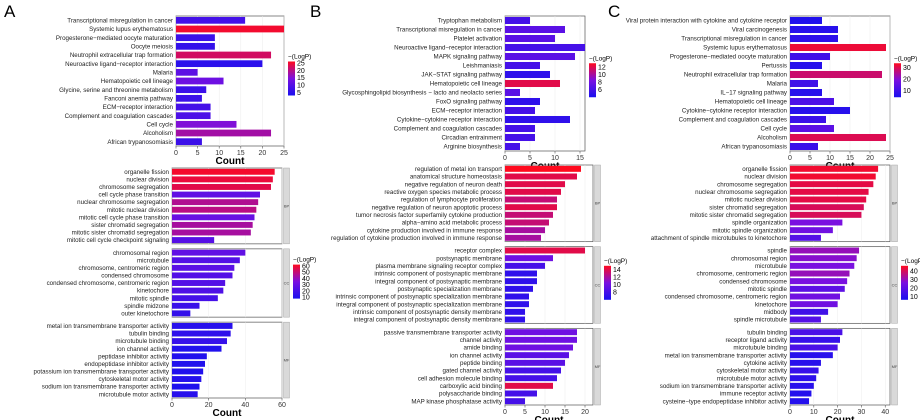 Image resolution: width=920 pixels, height=420 pixels. Describe the element at coordinates (733, 120) in the screenshot. I see `term-label: Complement and coagulation cascades` at that location.